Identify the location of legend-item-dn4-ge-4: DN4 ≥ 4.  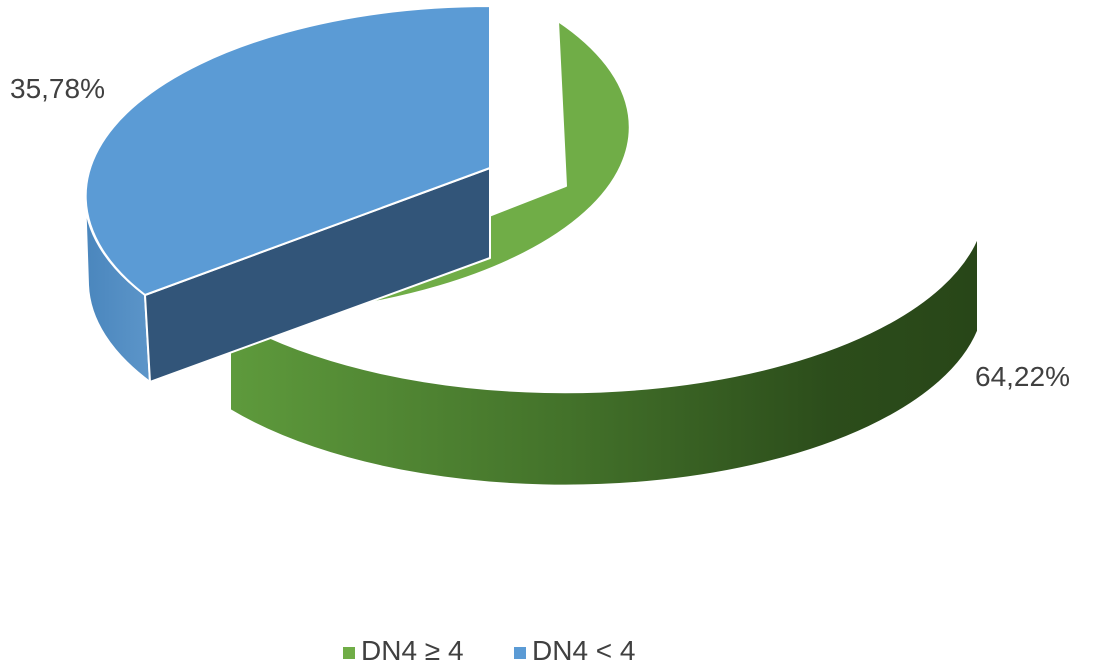
(403, 650).